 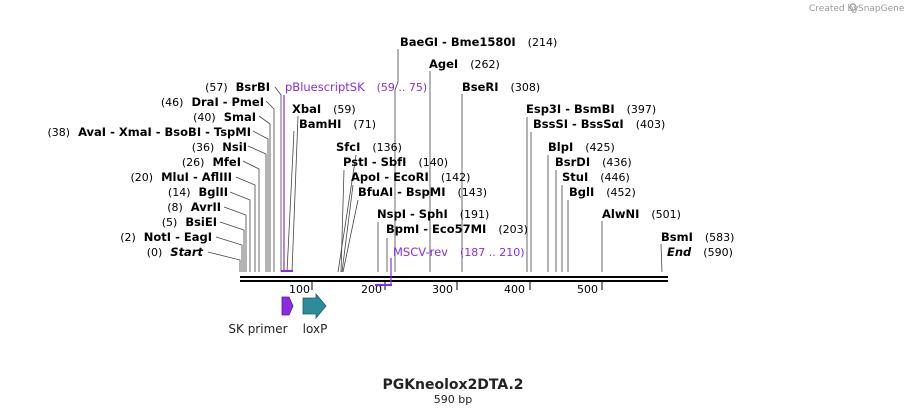 What do you see at coordinates (452, 385) in the screenshot?
I see `map-title: PGKneolox2DTA.2` at bounding box center [452, 385].